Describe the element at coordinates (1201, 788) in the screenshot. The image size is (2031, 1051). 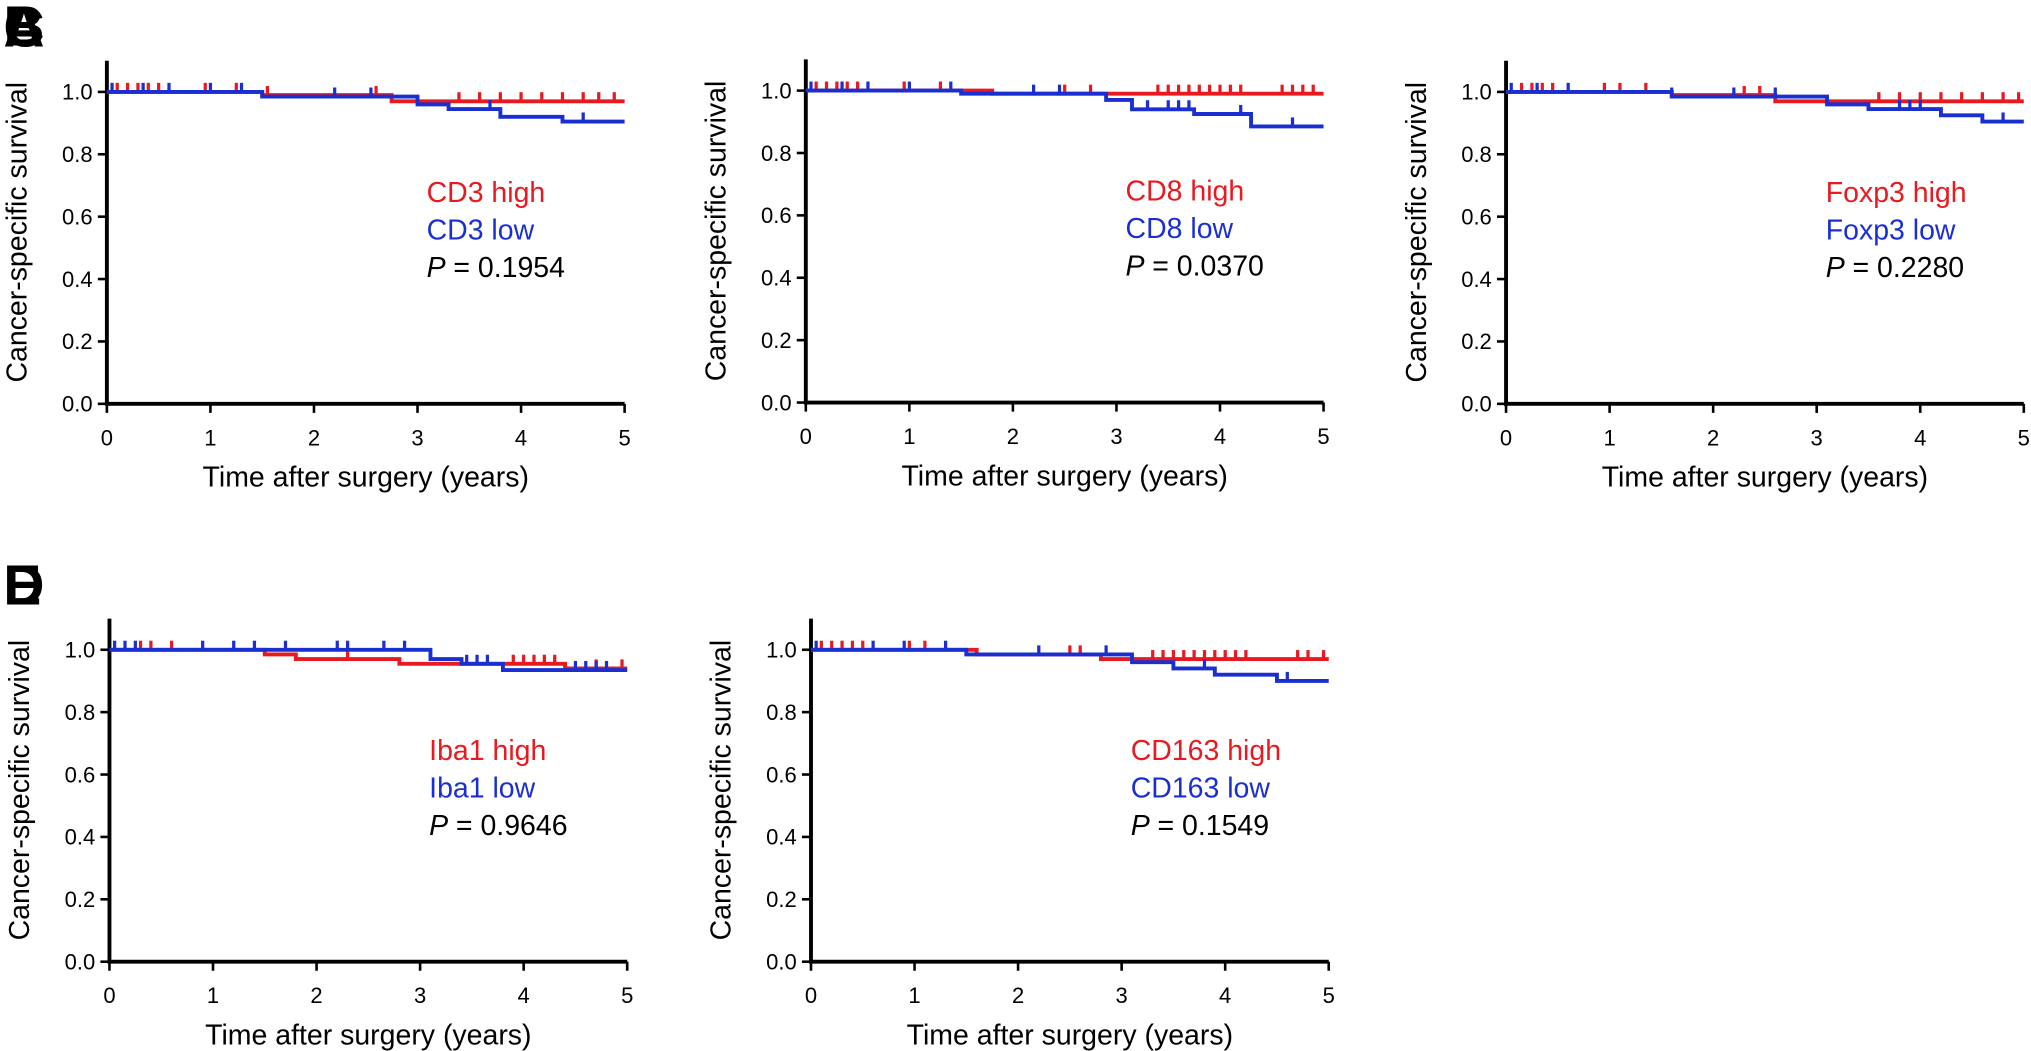
I see `legend-entry: CD163 low` at that location.